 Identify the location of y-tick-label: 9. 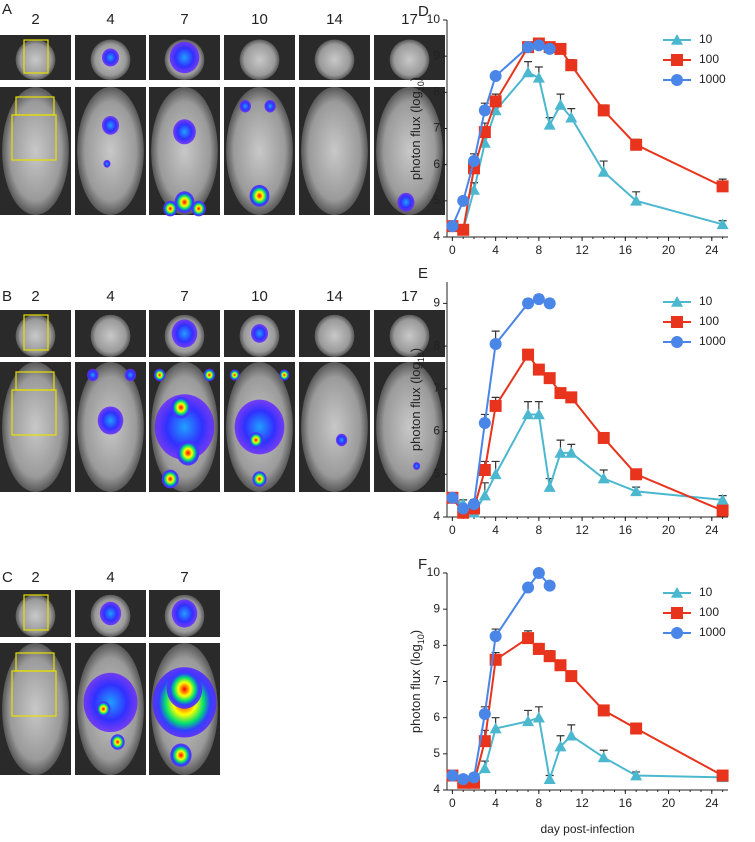
(436, 55).